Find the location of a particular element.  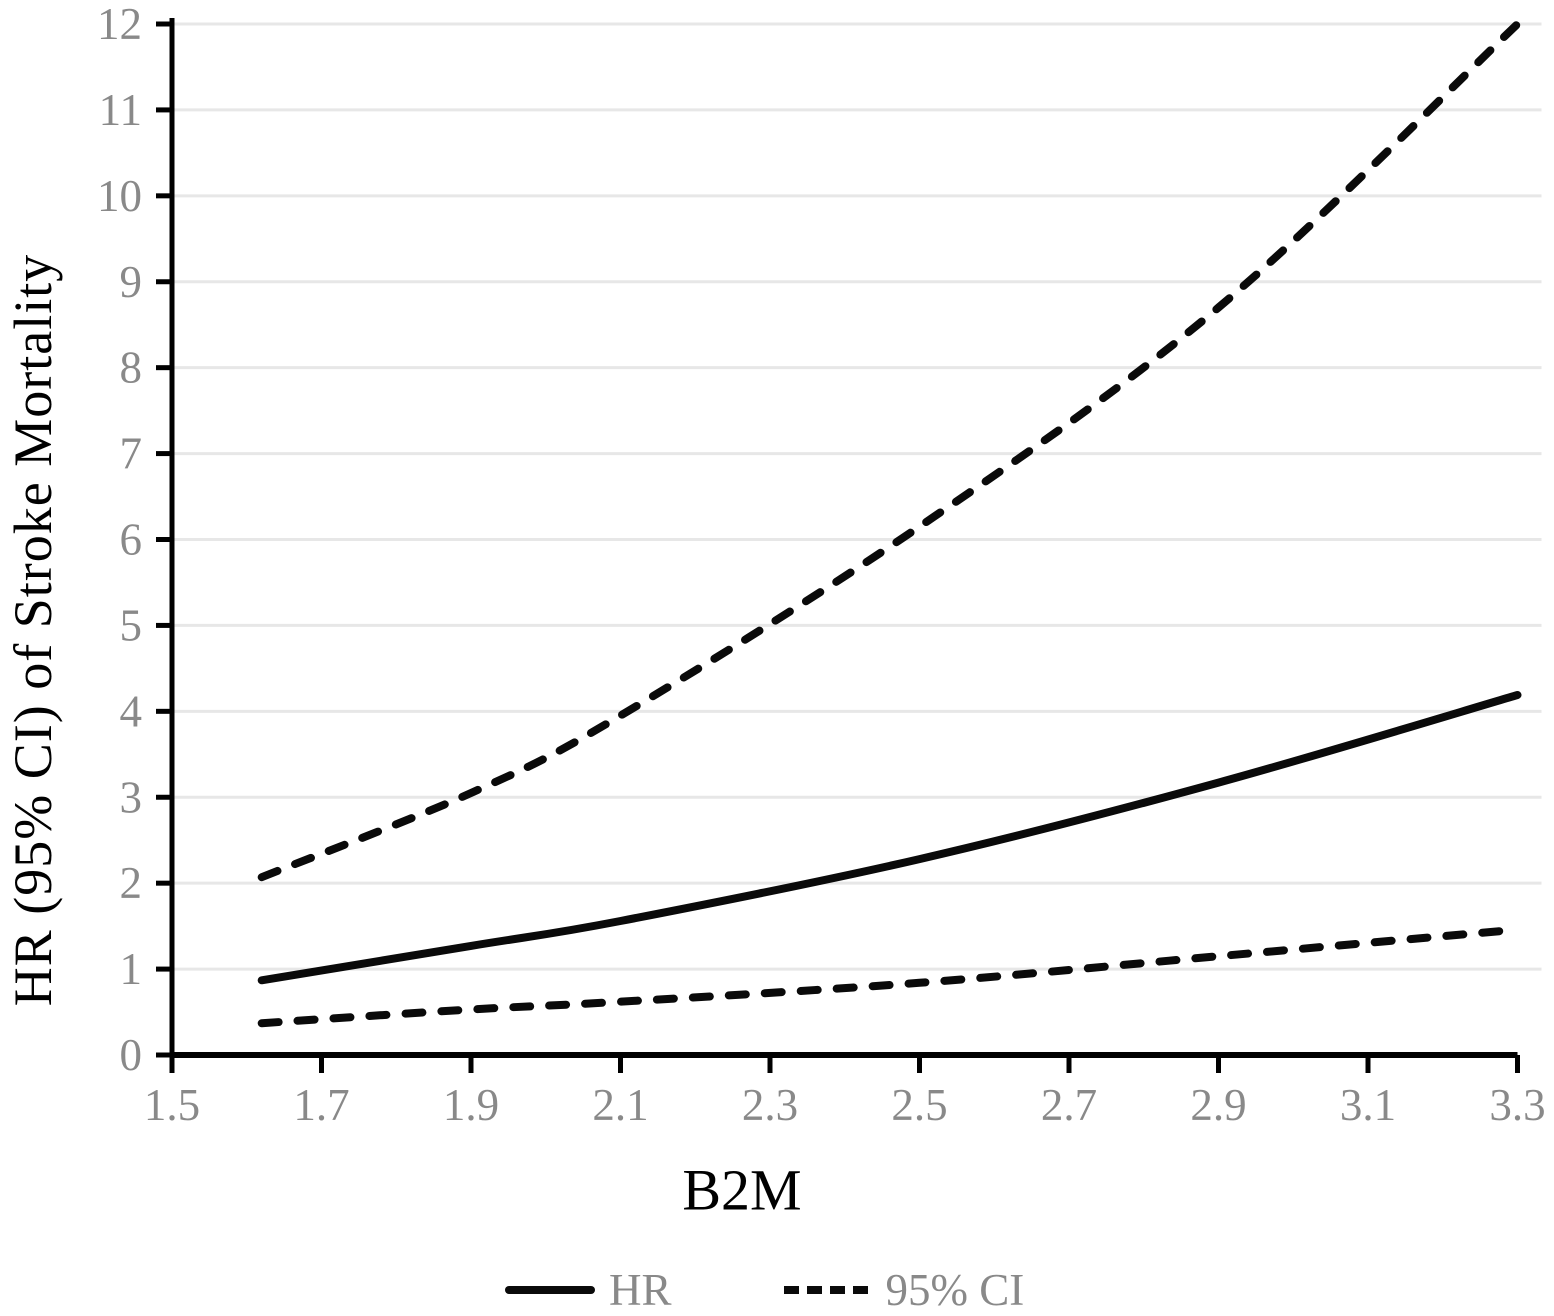

y-tick-label: 12 is located at coordinates (119, 24).